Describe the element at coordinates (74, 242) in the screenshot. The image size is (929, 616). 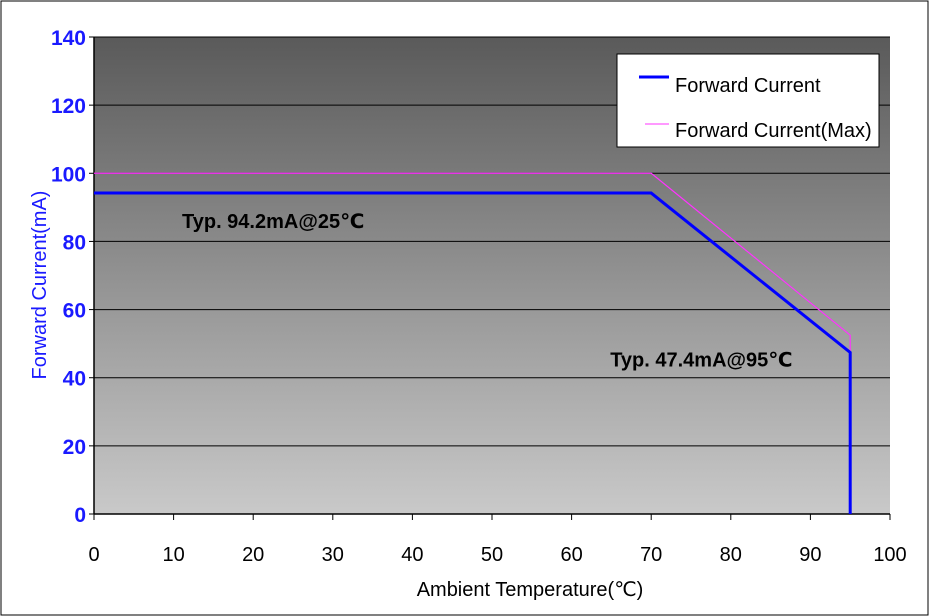
I see `y-tick-label: 80` at that location.